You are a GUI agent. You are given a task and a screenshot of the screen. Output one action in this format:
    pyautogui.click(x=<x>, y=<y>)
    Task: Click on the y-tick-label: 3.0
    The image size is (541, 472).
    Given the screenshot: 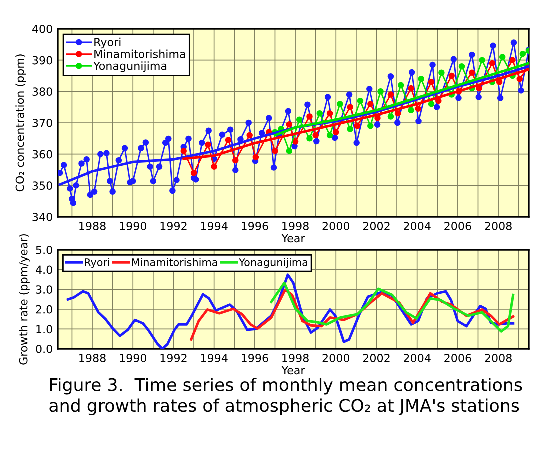 What is the action you would take?
    pyautogui.click(x=44, y=290)
    